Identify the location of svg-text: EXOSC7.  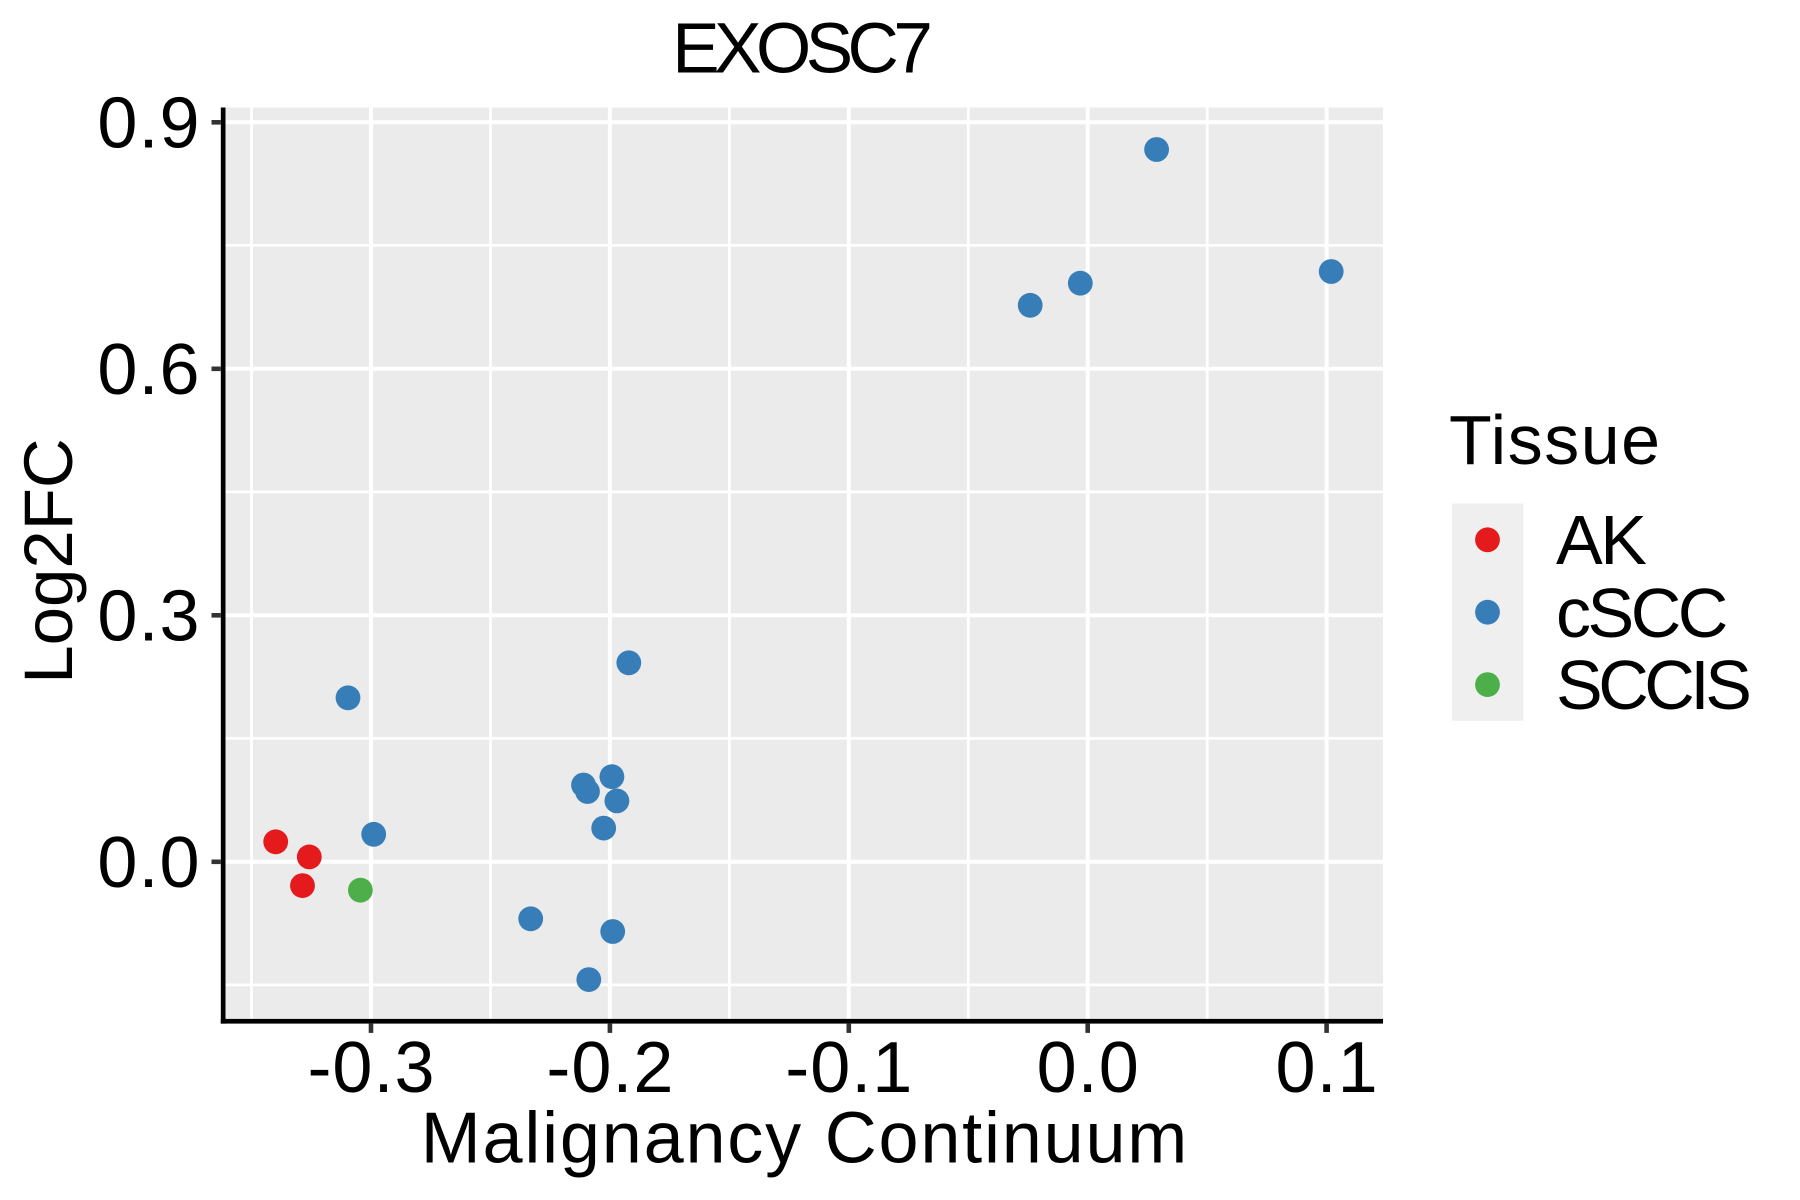
(800, 49).